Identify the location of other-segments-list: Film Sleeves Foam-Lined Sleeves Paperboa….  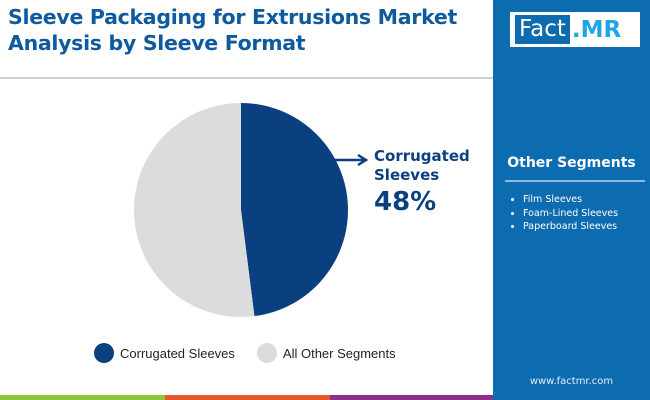
(562, 213).